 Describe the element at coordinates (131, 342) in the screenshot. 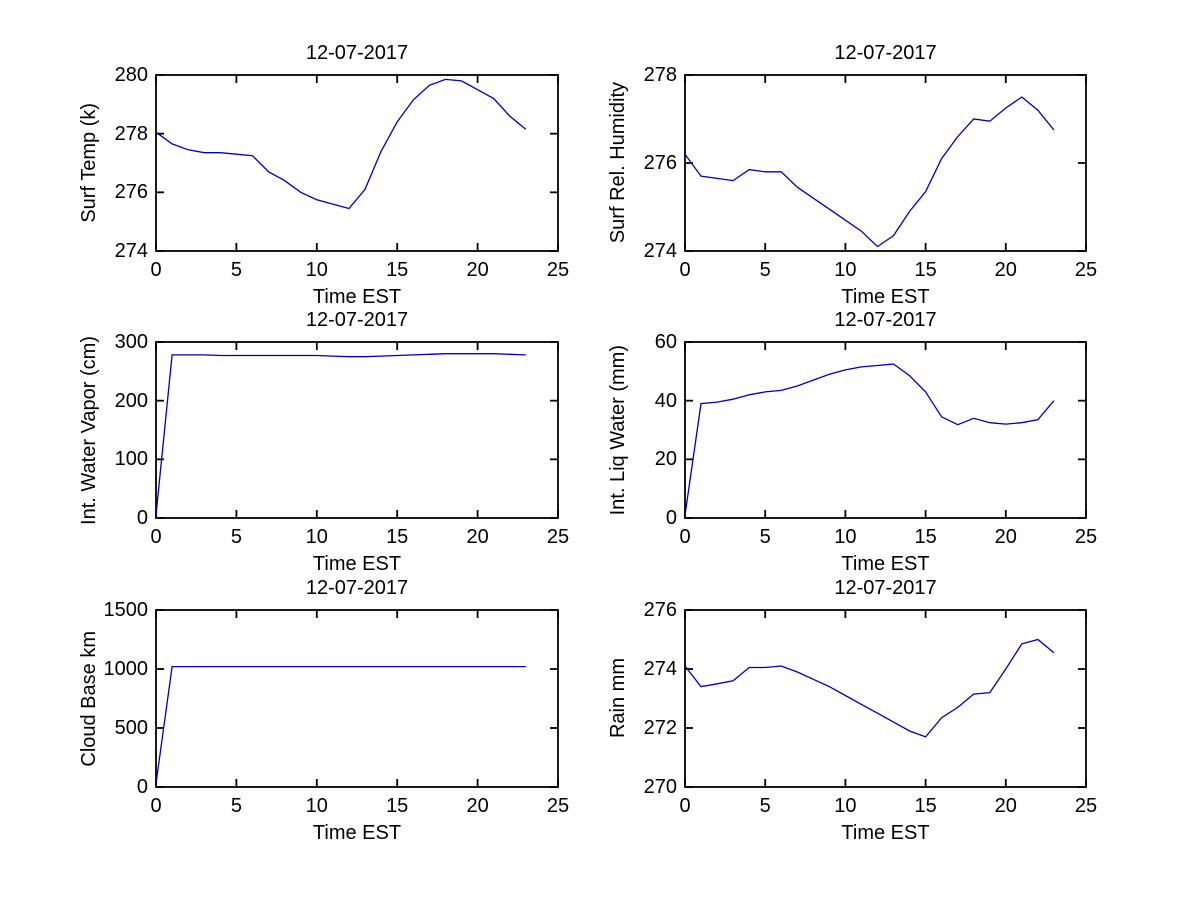

I see `y-tick-label: 300` at that location.